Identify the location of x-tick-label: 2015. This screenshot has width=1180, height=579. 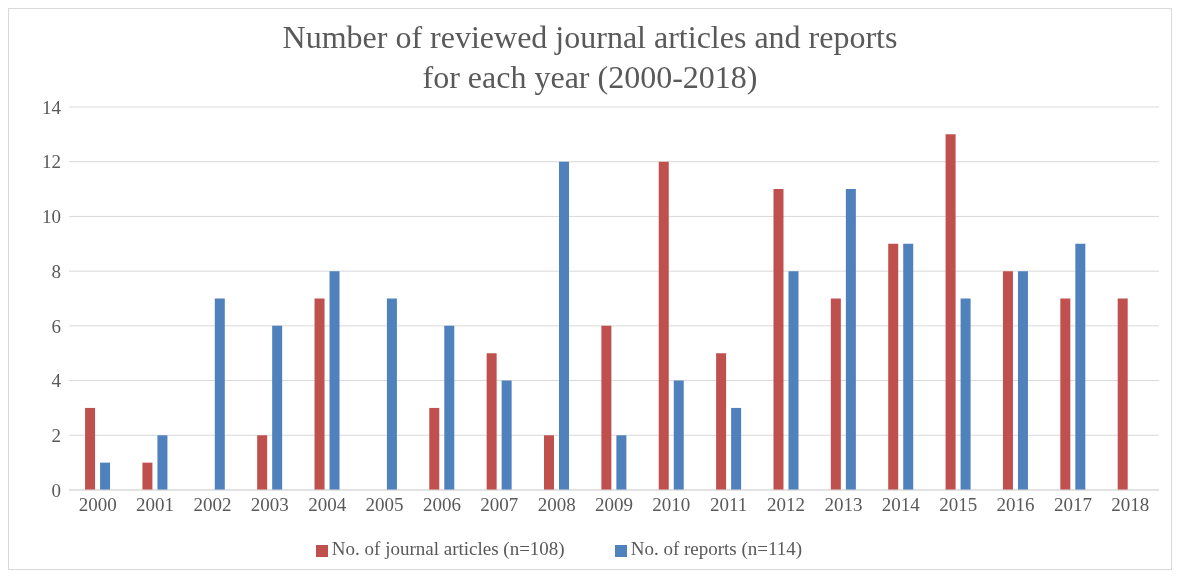
(958, 505).